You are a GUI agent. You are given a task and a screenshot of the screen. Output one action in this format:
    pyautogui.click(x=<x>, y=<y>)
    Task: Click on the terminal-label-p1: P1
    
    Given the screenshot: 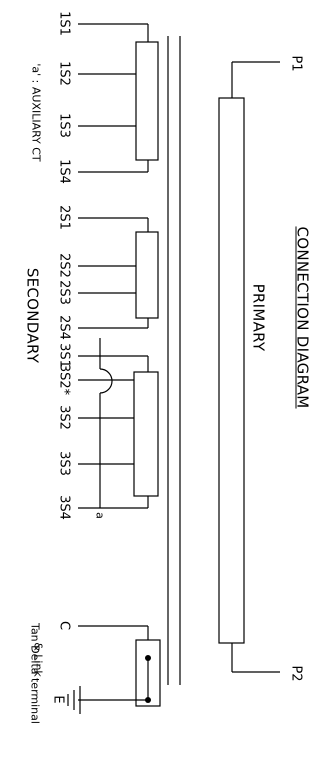 What is the action you would take?
    pyautogui.click(x=296, y=63)
    